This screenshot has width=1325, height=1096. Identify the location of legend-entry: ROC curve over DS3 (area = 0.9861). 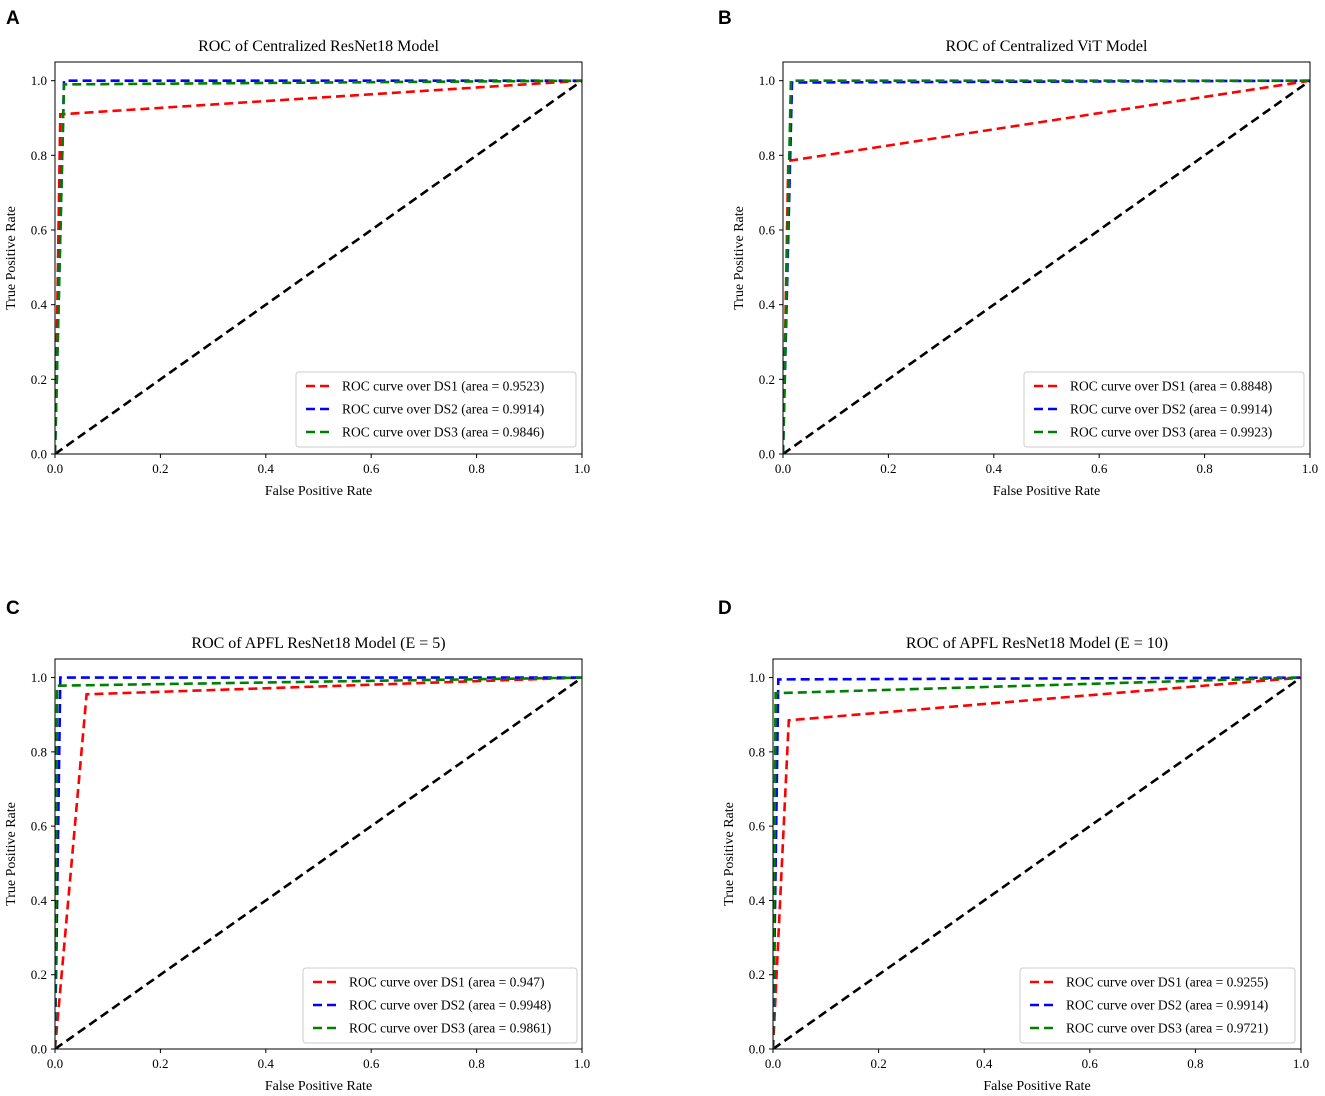
(450, 1028).